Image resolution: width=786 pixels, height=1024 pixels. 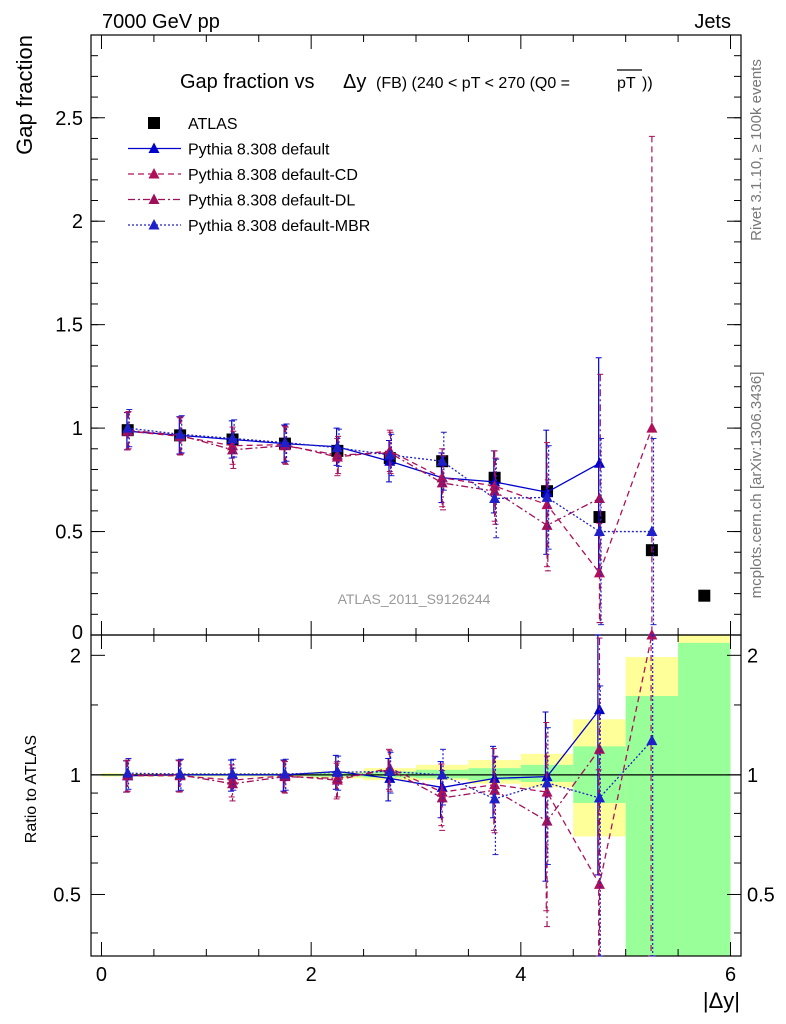 What do you see at coordinates (712, 22) in the screenshot?
I see `header-right: Jets` at bounding box center [712, 22].